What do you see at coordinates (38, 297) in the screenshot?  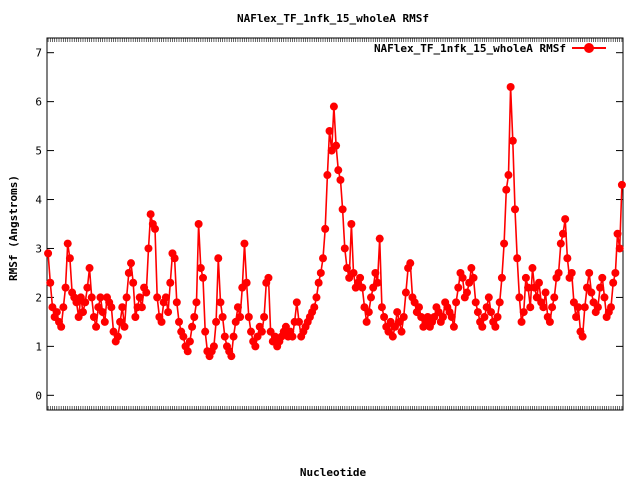 I see `y-tick-label: 2` at bounding box center [38, 297].